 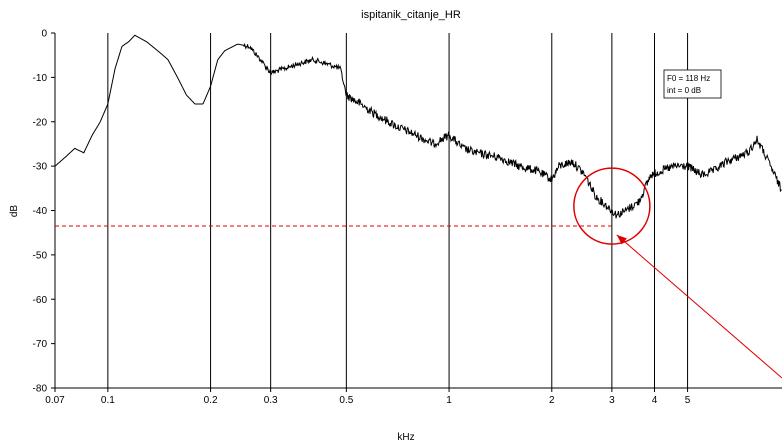 I want to click on y-tick-label: -10, so click(x=40, y=78).